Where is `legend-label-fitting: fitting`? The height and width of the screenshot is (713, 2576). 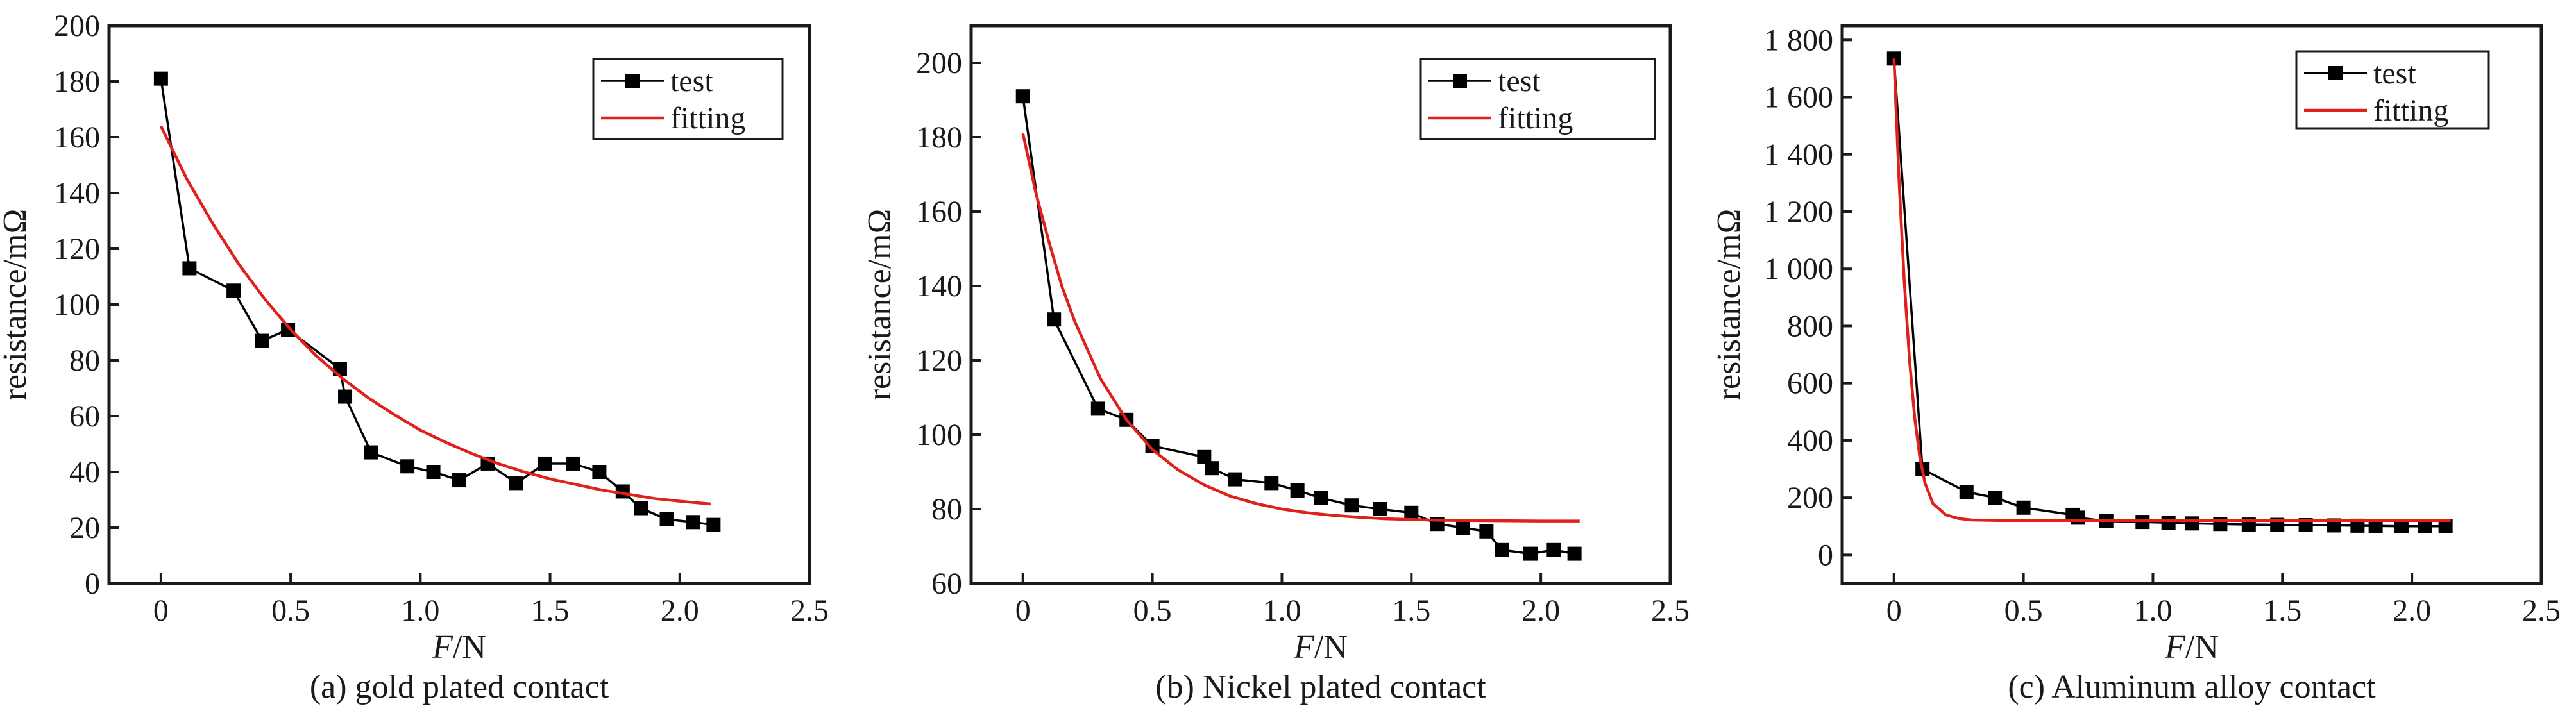
legend-label-fitting: fitting is located at coordinates (2410, 111).